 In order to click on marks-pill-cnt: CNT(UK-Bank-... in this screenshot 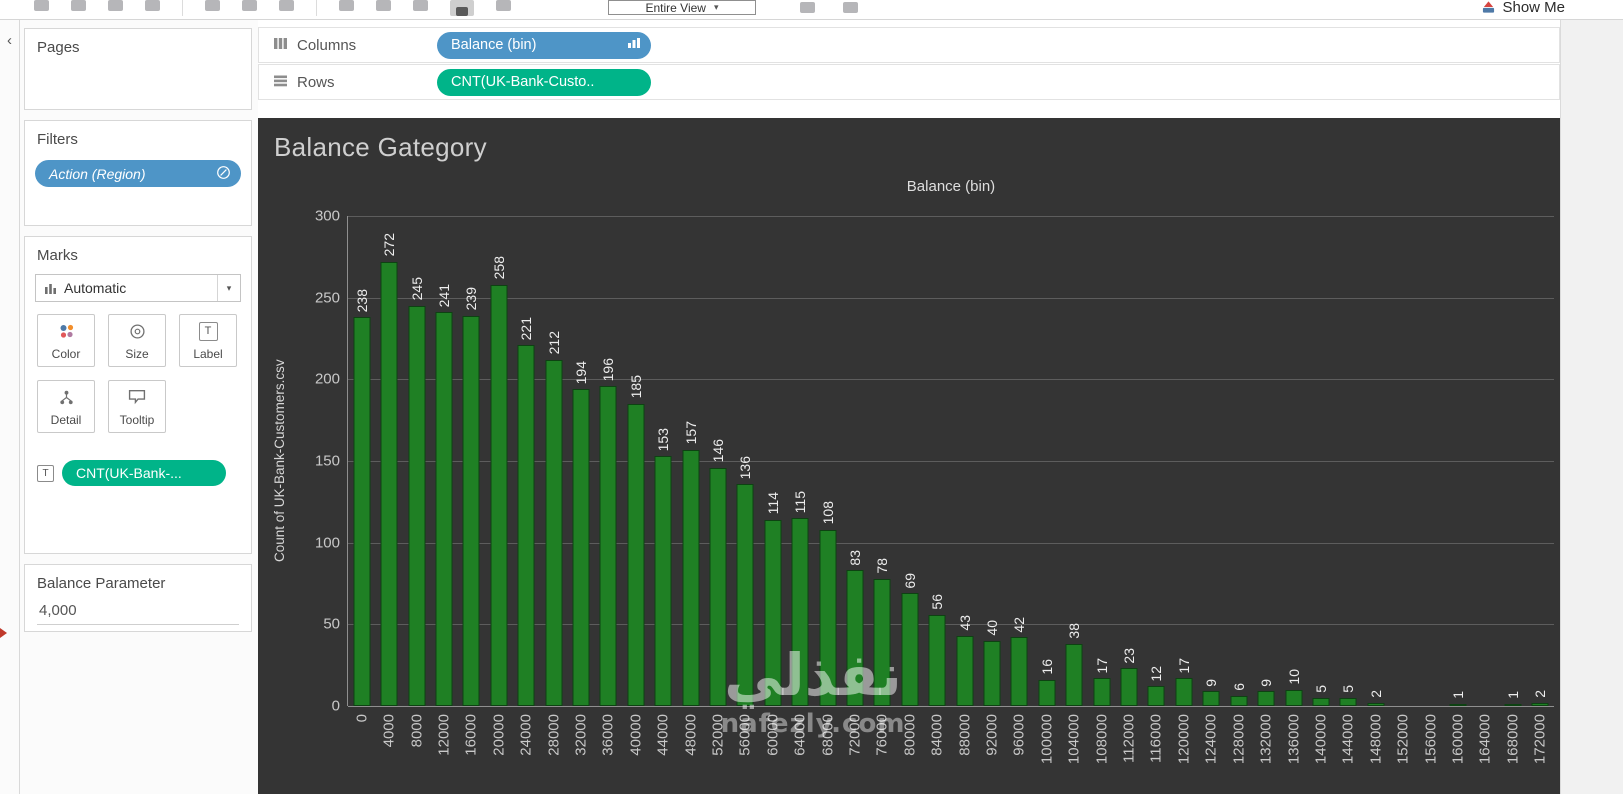, I will do `click(144, 473)`.